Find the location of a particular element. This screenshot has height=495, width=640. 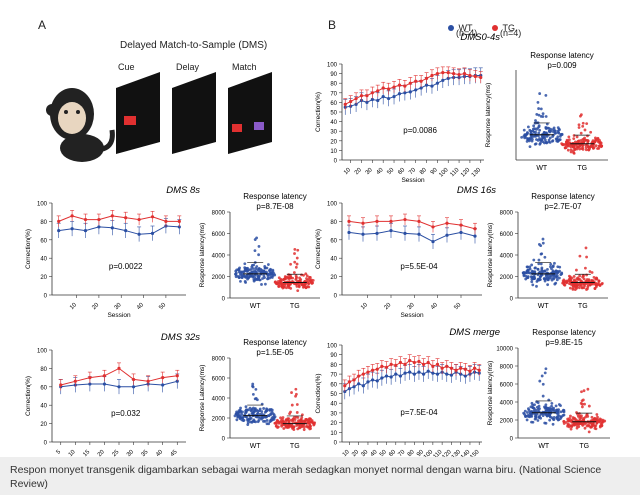

y-tick-label: 60 is located at coordinates (333, 104).